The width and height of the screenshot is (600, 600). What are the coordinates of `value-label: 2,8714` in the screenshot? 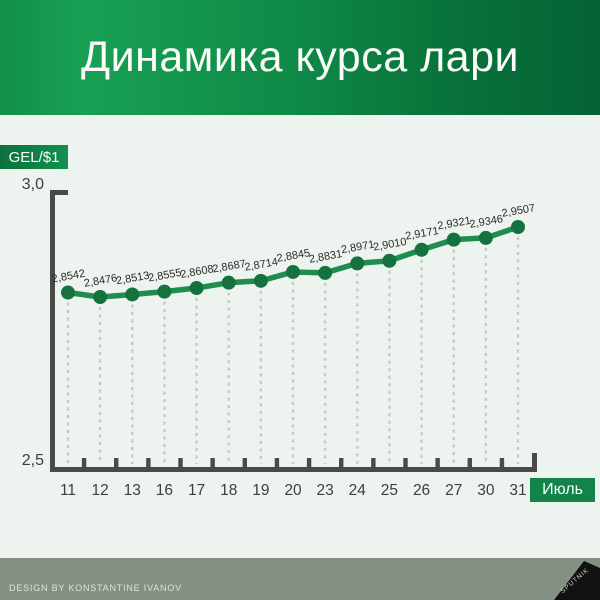 It's located at (261, 265).